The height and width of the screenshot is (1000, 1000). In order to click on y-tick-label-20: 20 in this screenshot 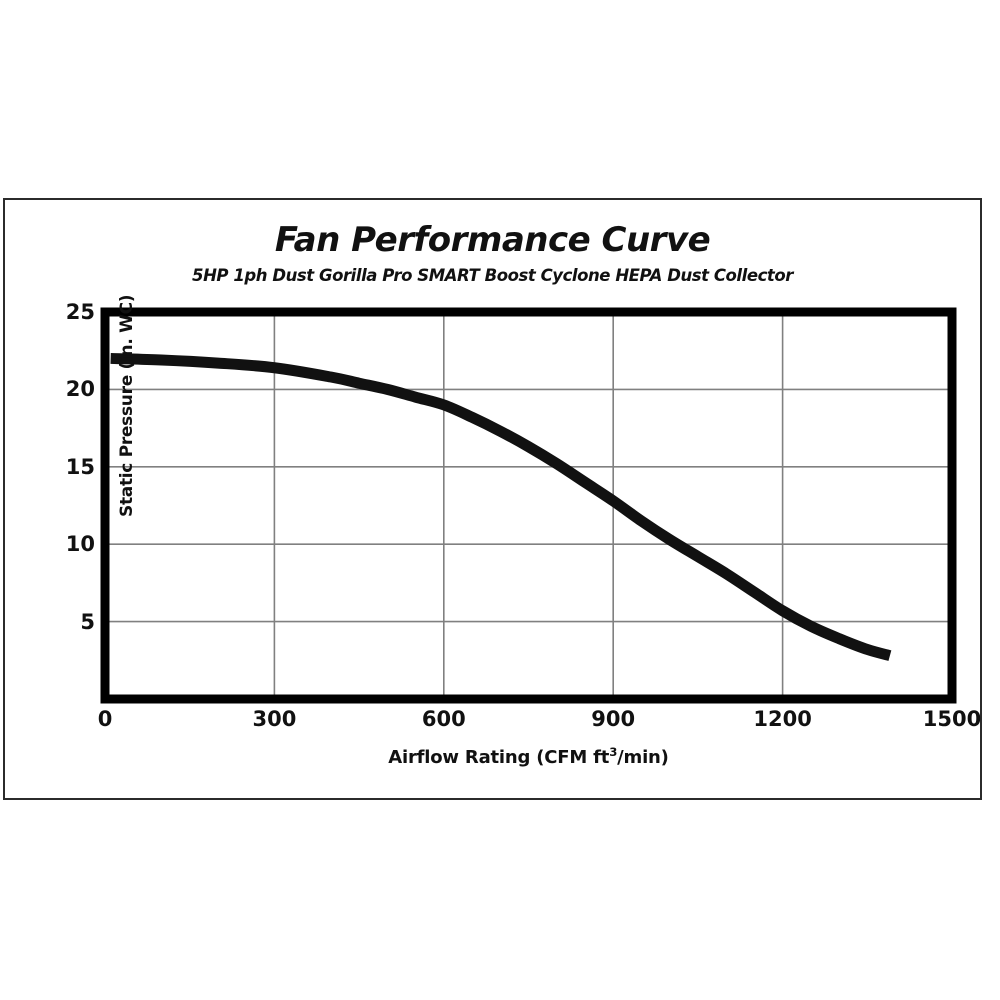, I will do `click(80, 389)`.